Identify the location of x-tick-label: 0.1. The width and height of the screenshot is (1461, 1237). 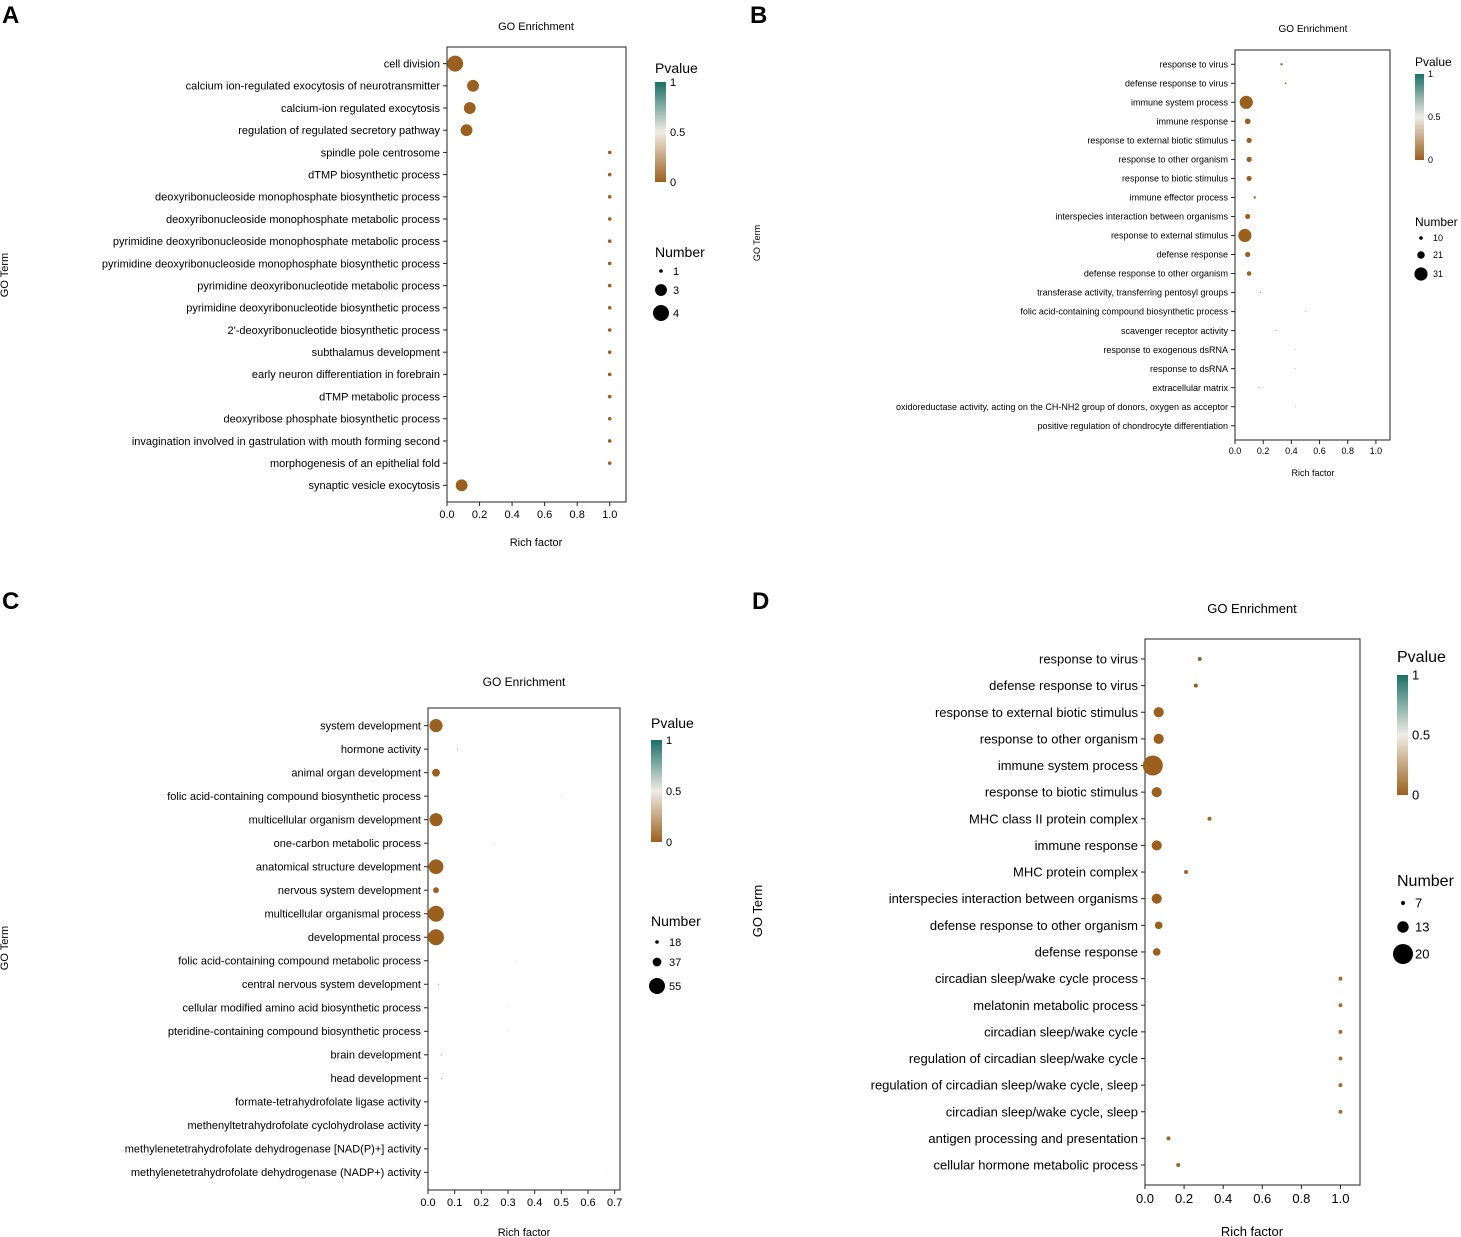
(454, 1203).